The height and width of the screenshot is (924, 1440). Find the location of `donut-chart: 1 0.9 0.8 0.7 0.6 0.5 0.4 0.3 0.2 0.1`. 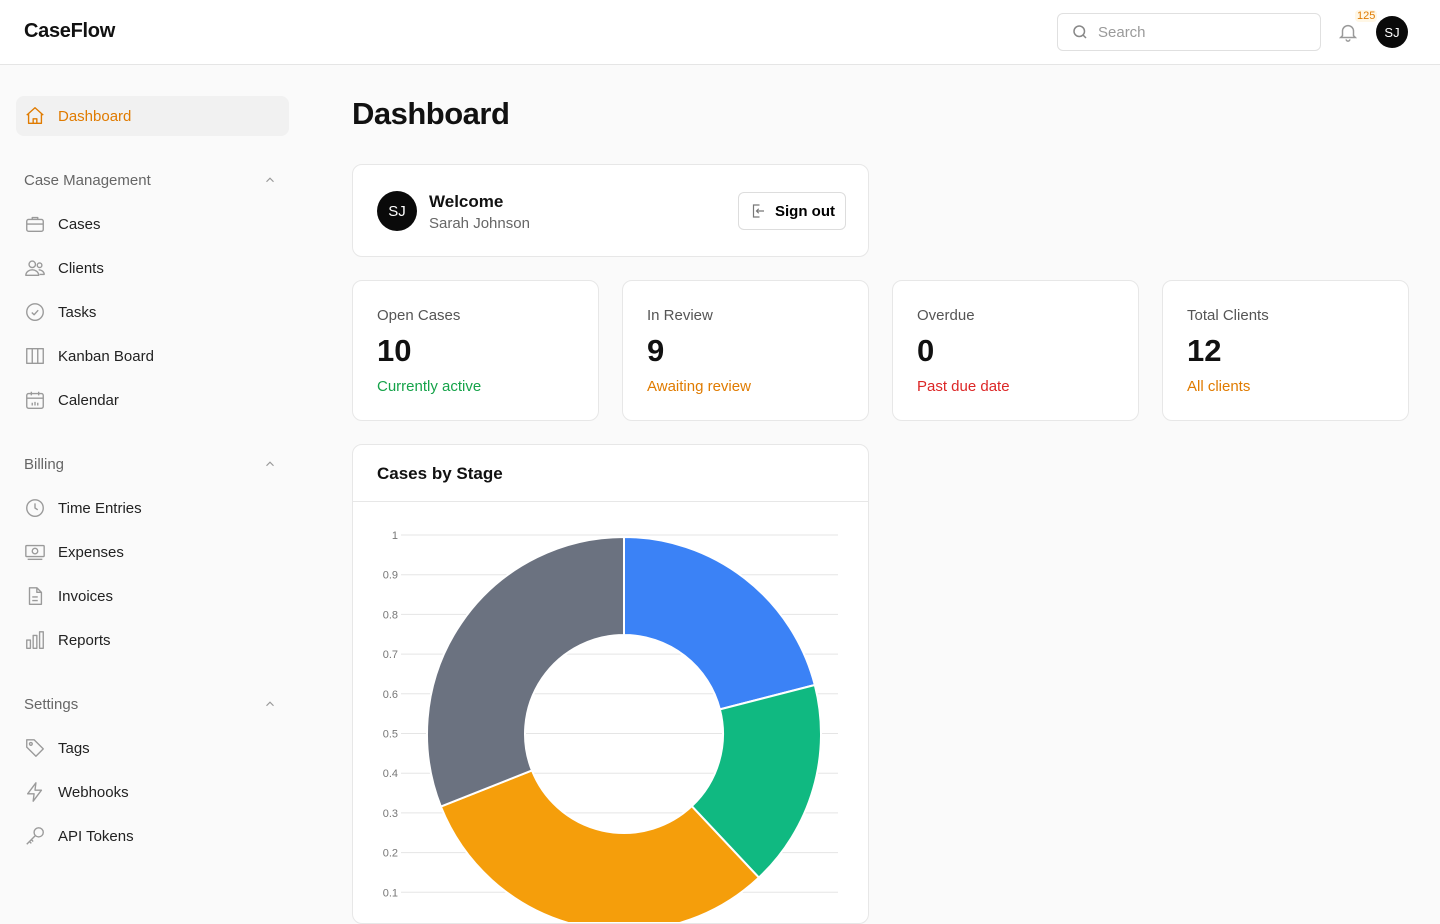

donut-chart: 1 0.9 0.8 0.7 0.6 0.5 0.4 0.3 0.2 0.1 is located at coordinates (610, 726).